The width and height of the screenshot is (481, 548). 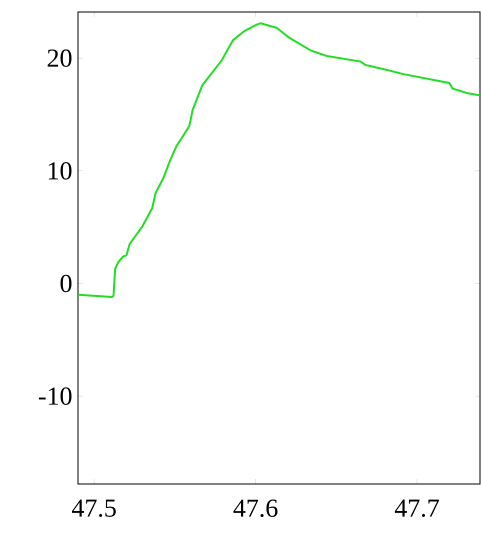 I want to click on y-tick-label: 10, so click(x=60, y=171).